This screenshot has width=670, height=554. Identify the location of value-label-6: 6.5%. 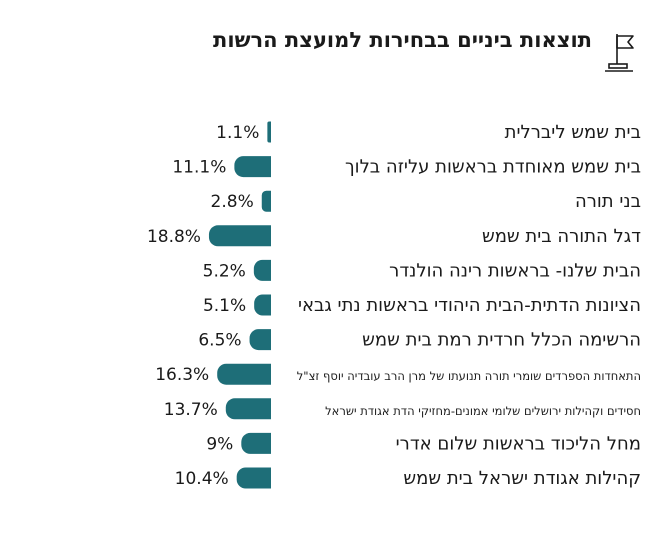
(219, 341).